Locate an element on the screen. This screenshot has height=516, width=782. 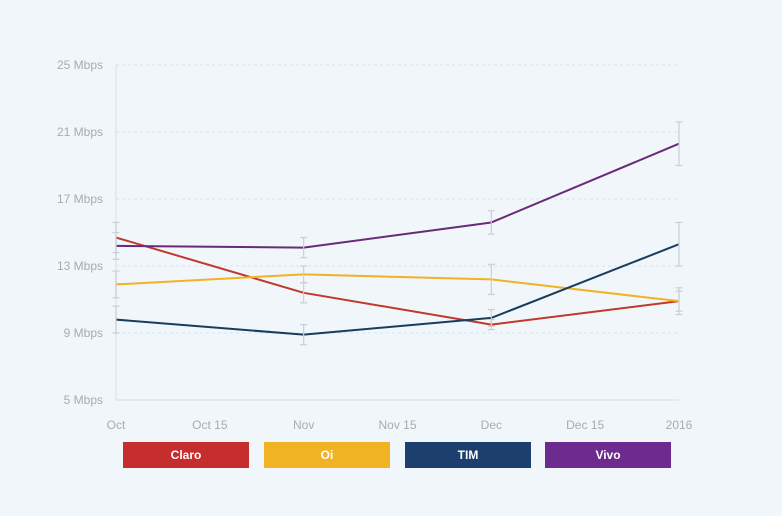
series-line-claro is located at coordinates (397, 281).